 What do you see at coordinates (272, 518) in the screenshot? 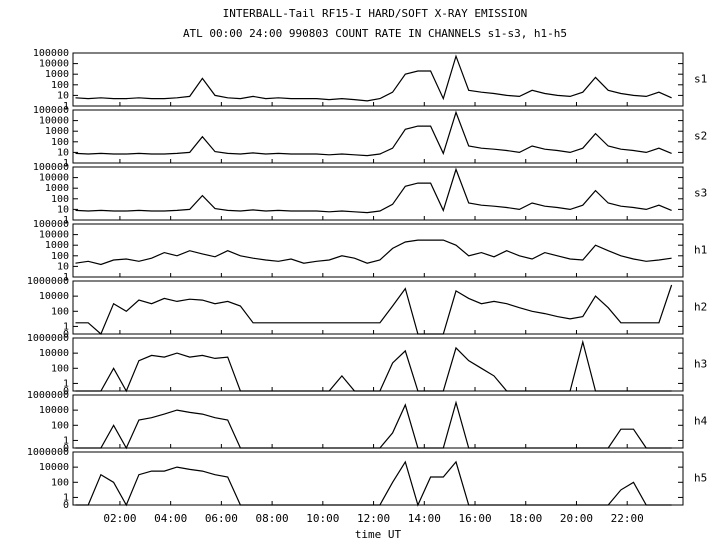
I see `x-tick-label: 08:00` at bounding box center [272, 518].